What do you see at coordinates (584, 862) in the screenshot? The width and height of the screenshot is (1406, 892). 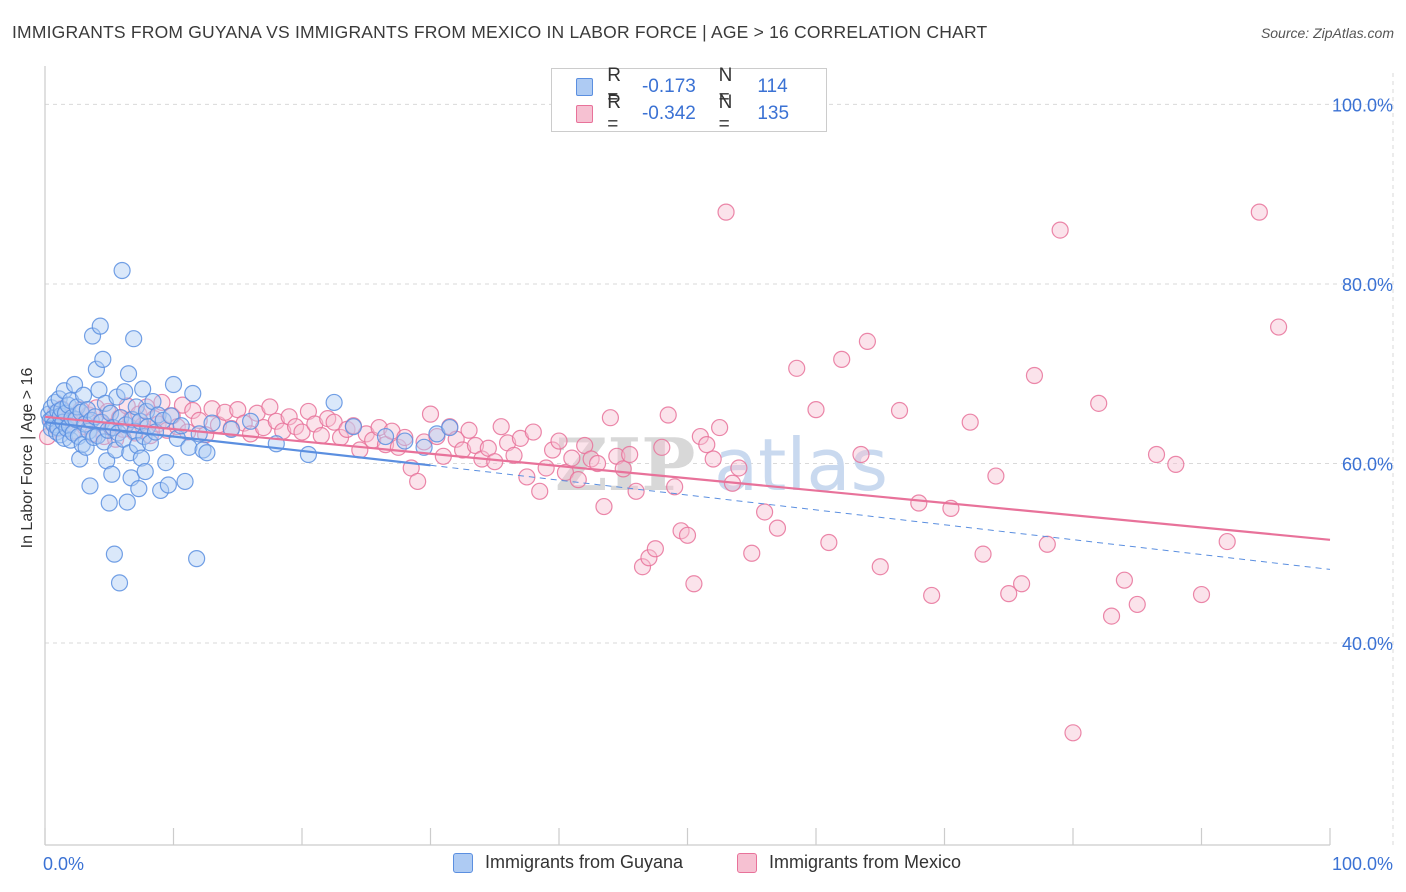 I see `legend-label-guyana: Immigrants from Guyana` at bounding box center [584, 862].